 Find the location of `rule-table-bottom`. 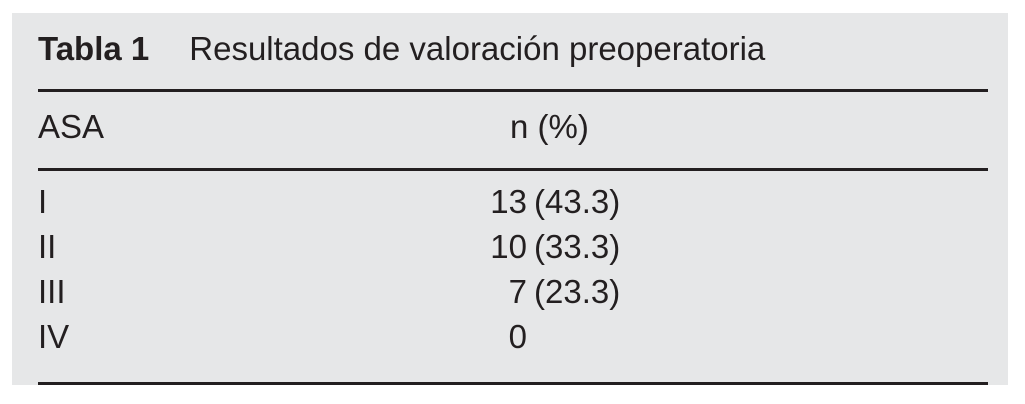

rule-table-bottom is located at coordinates (513, 383).